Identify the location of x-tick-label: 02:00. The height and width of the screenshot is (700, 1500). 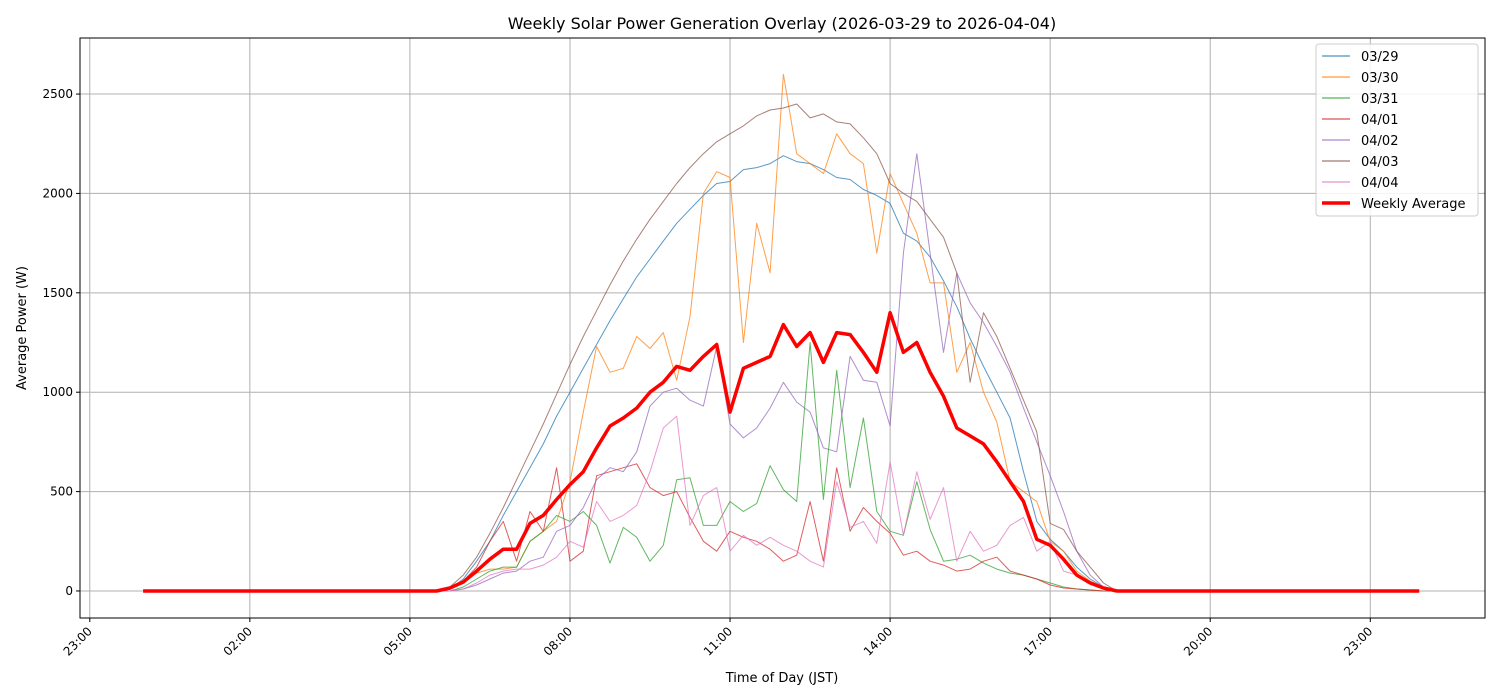
(238, 641).